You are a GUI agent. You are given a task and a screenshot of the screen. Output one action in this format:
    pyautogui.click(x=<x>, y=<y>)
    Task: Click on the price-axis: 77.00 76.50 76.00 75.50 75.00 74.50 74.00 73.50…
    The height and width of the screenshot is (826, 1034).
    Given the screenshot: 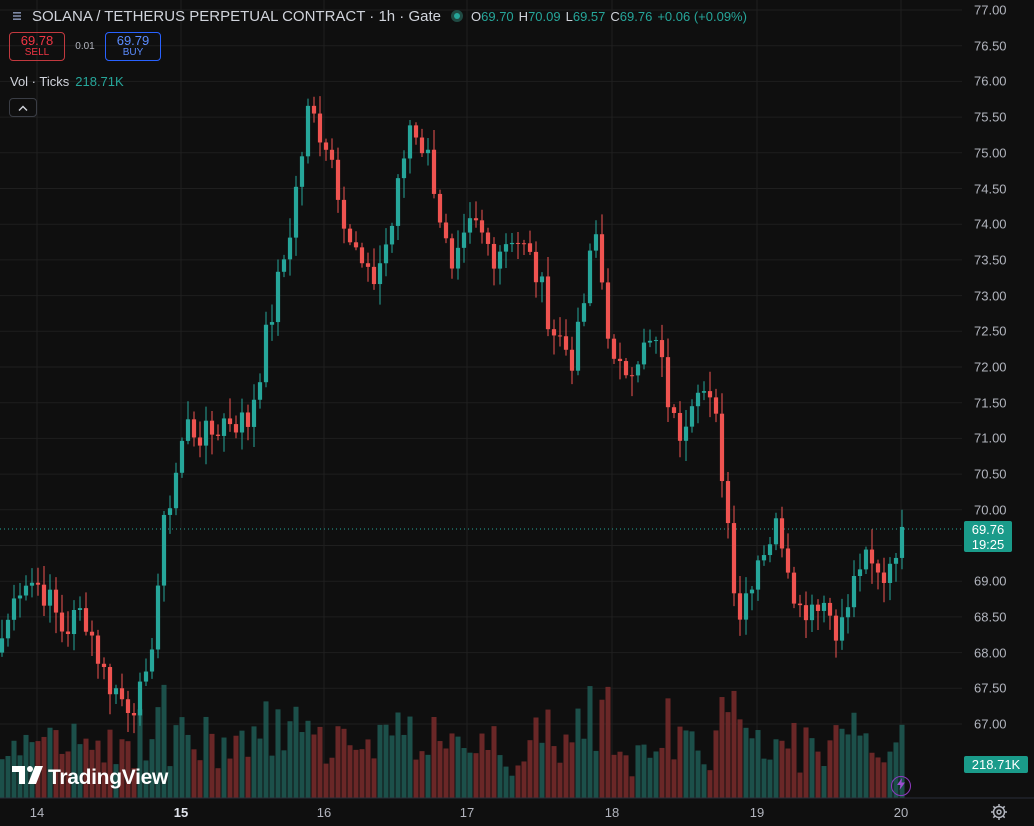 What is the action you would take?
    pyautogui.click(x=998, y=399)
    